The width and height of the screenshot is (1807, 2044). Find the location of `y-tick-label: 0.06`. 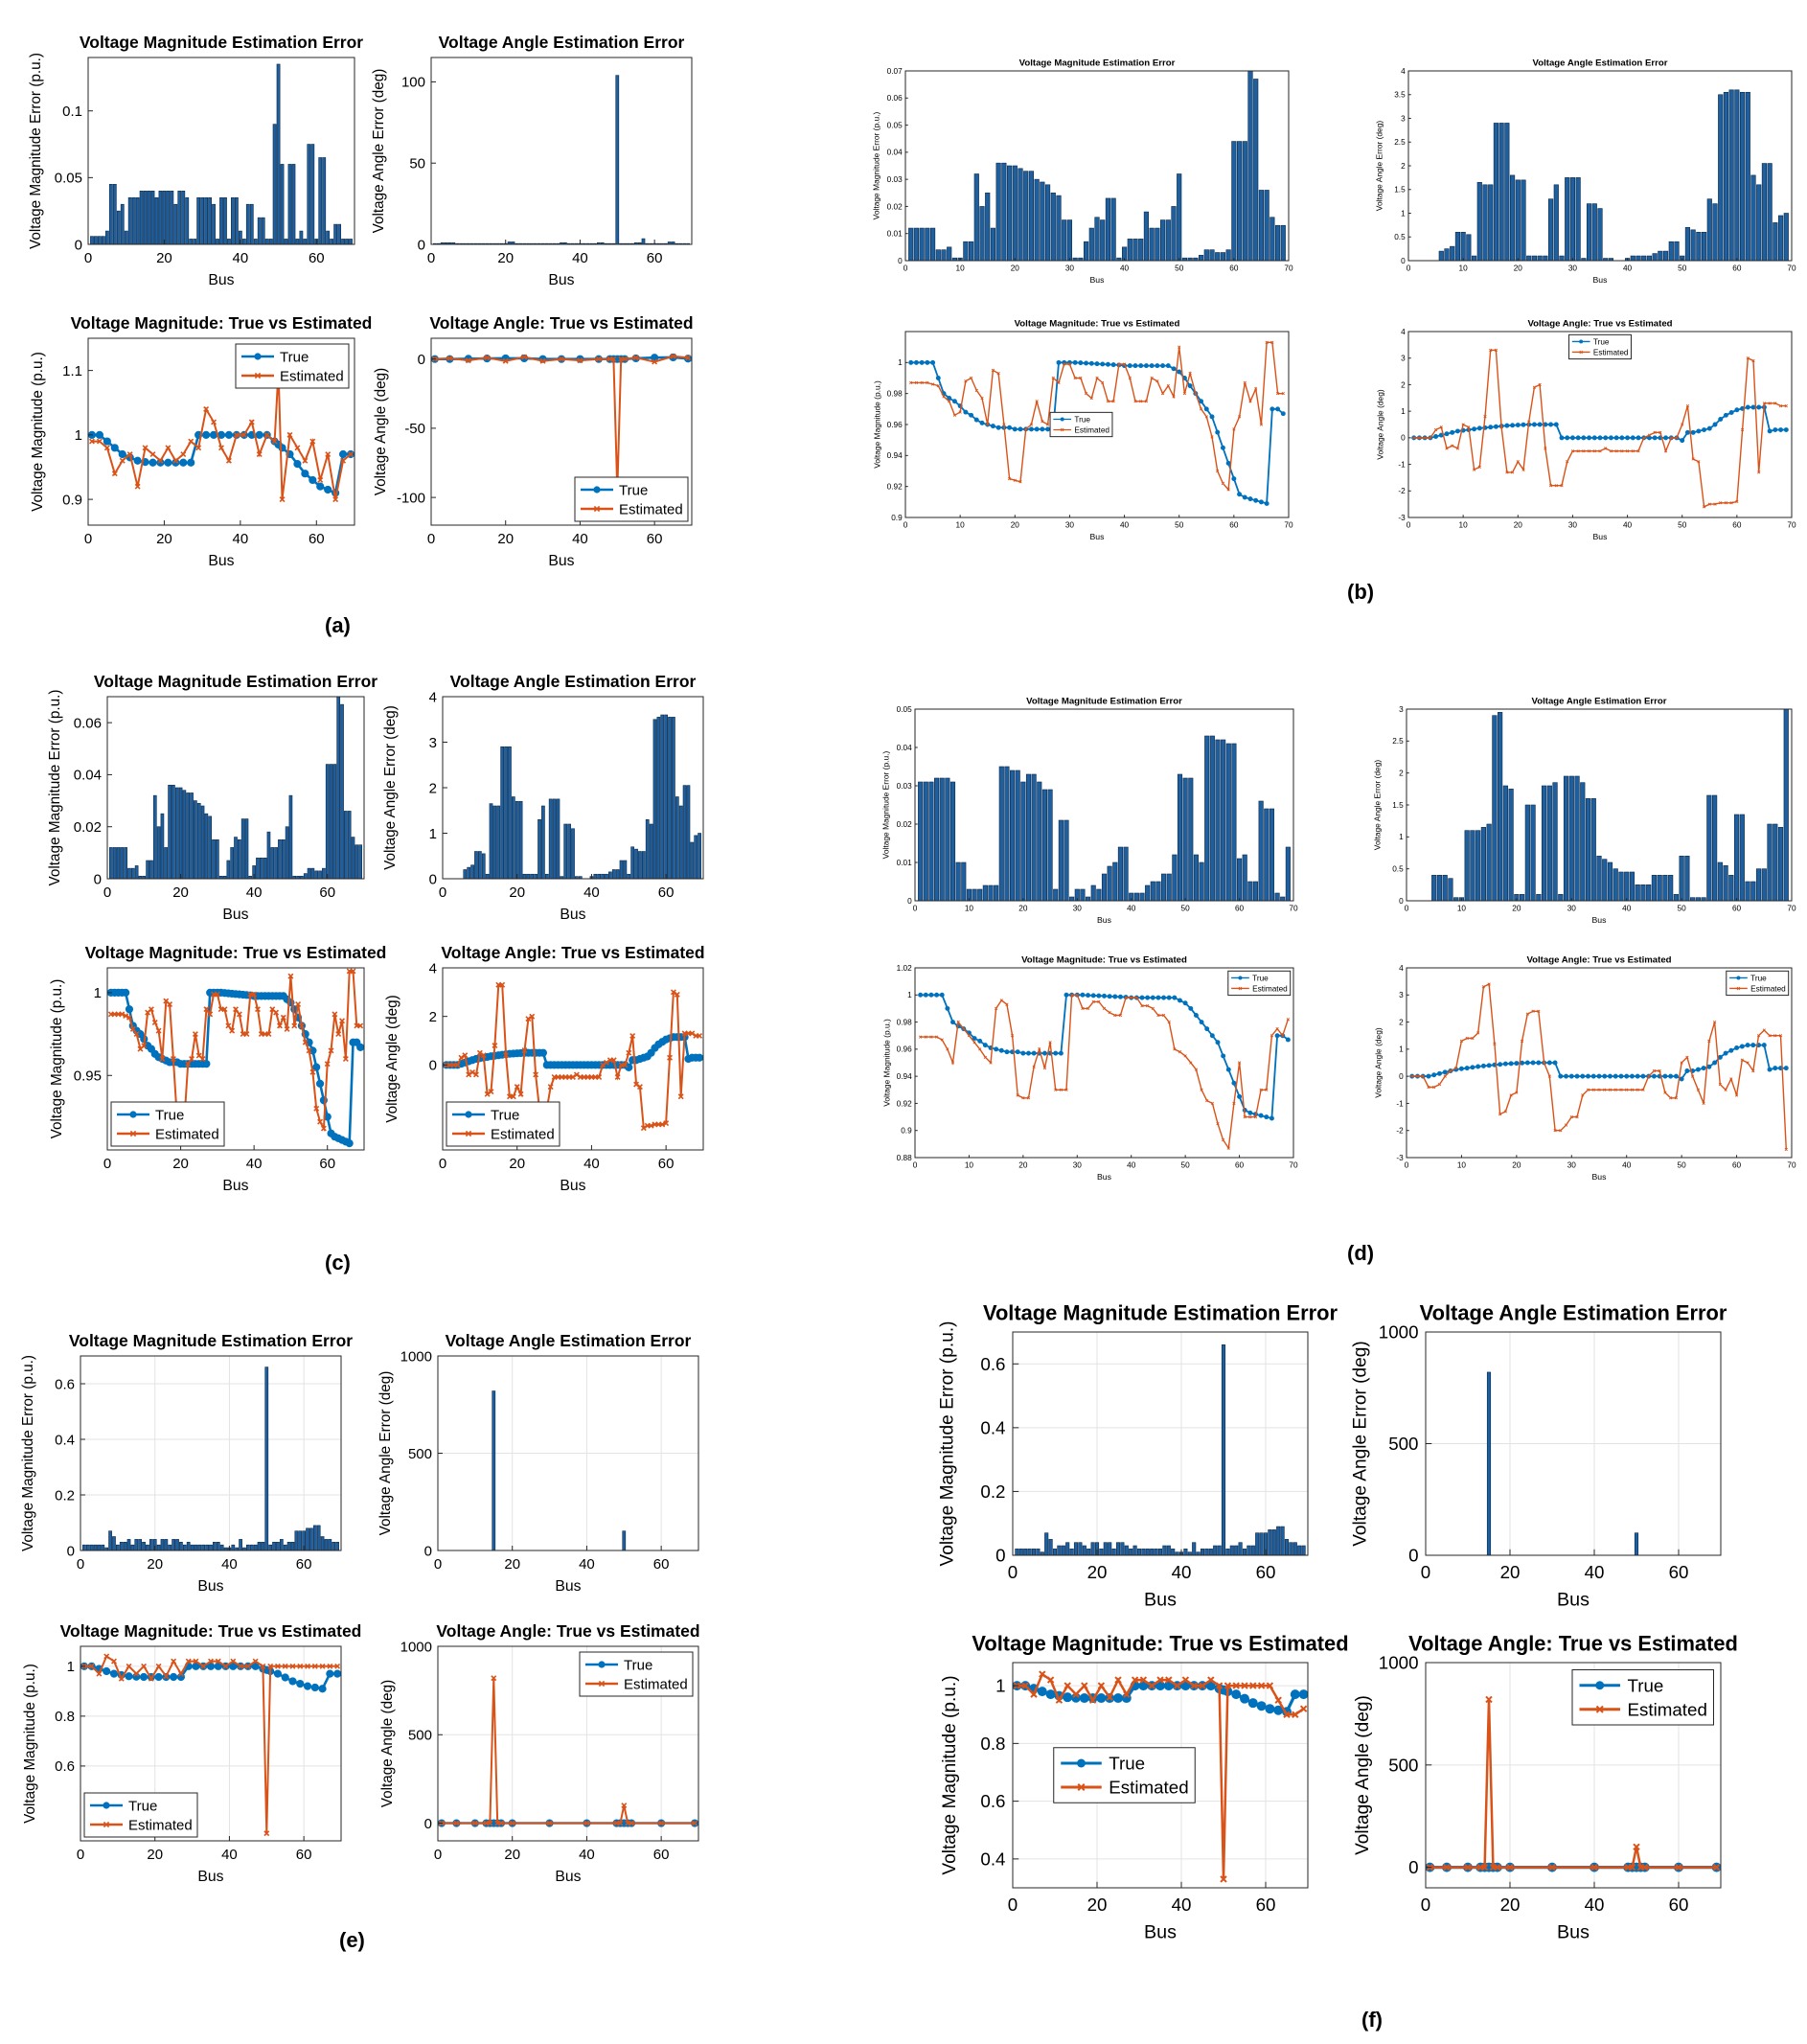

y-tick-label: 0.06 is located at coordinates (895, 98).